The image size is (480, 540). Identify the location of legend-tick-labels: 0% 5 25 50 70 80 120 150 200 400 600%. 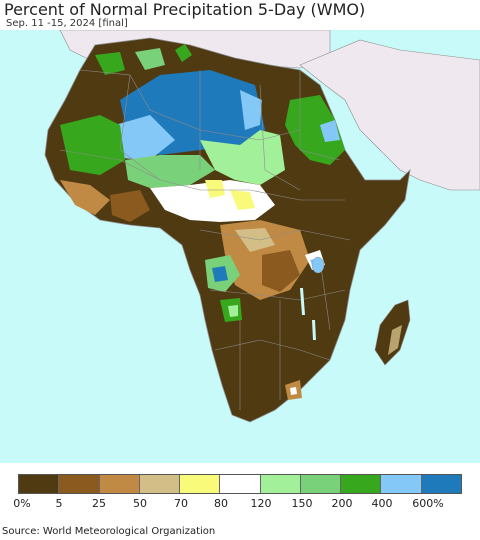
(240, 504).